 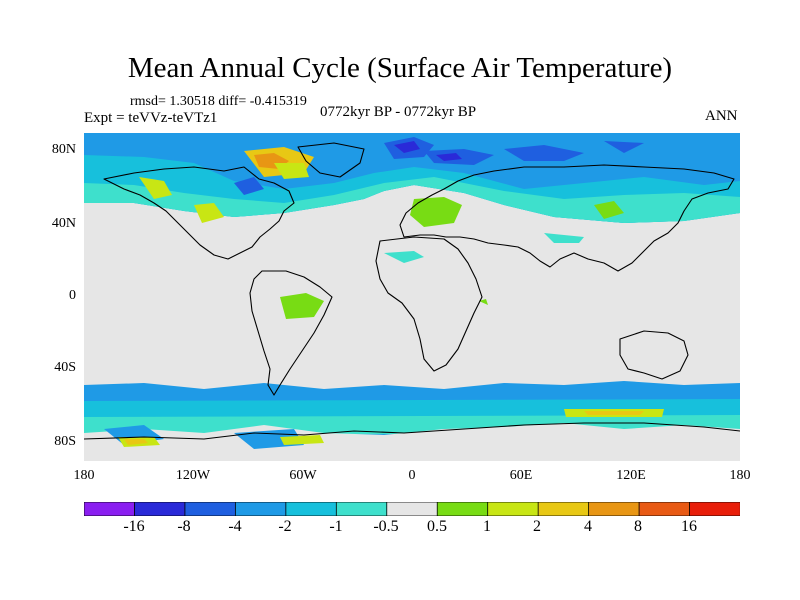 What do you see at coordinates (331, 160) in the screenshot?
I see `greenland-outline` at bounding box center [331, 160].